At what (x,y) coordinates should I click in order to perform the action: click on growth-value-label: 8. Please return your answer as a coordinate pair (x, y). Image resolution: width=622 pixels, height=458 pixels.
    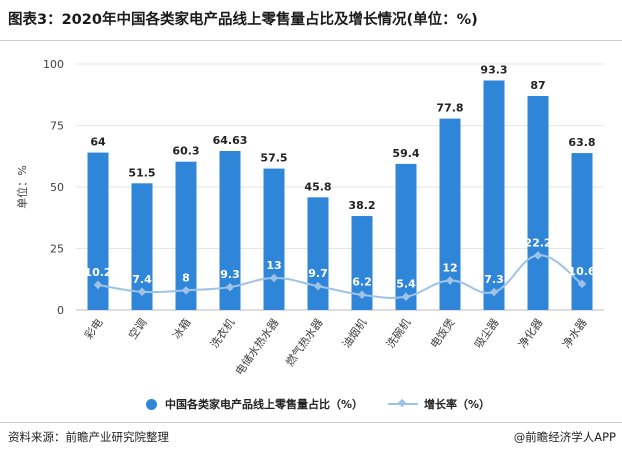
    Looking at the image, I should click on (186, 277).